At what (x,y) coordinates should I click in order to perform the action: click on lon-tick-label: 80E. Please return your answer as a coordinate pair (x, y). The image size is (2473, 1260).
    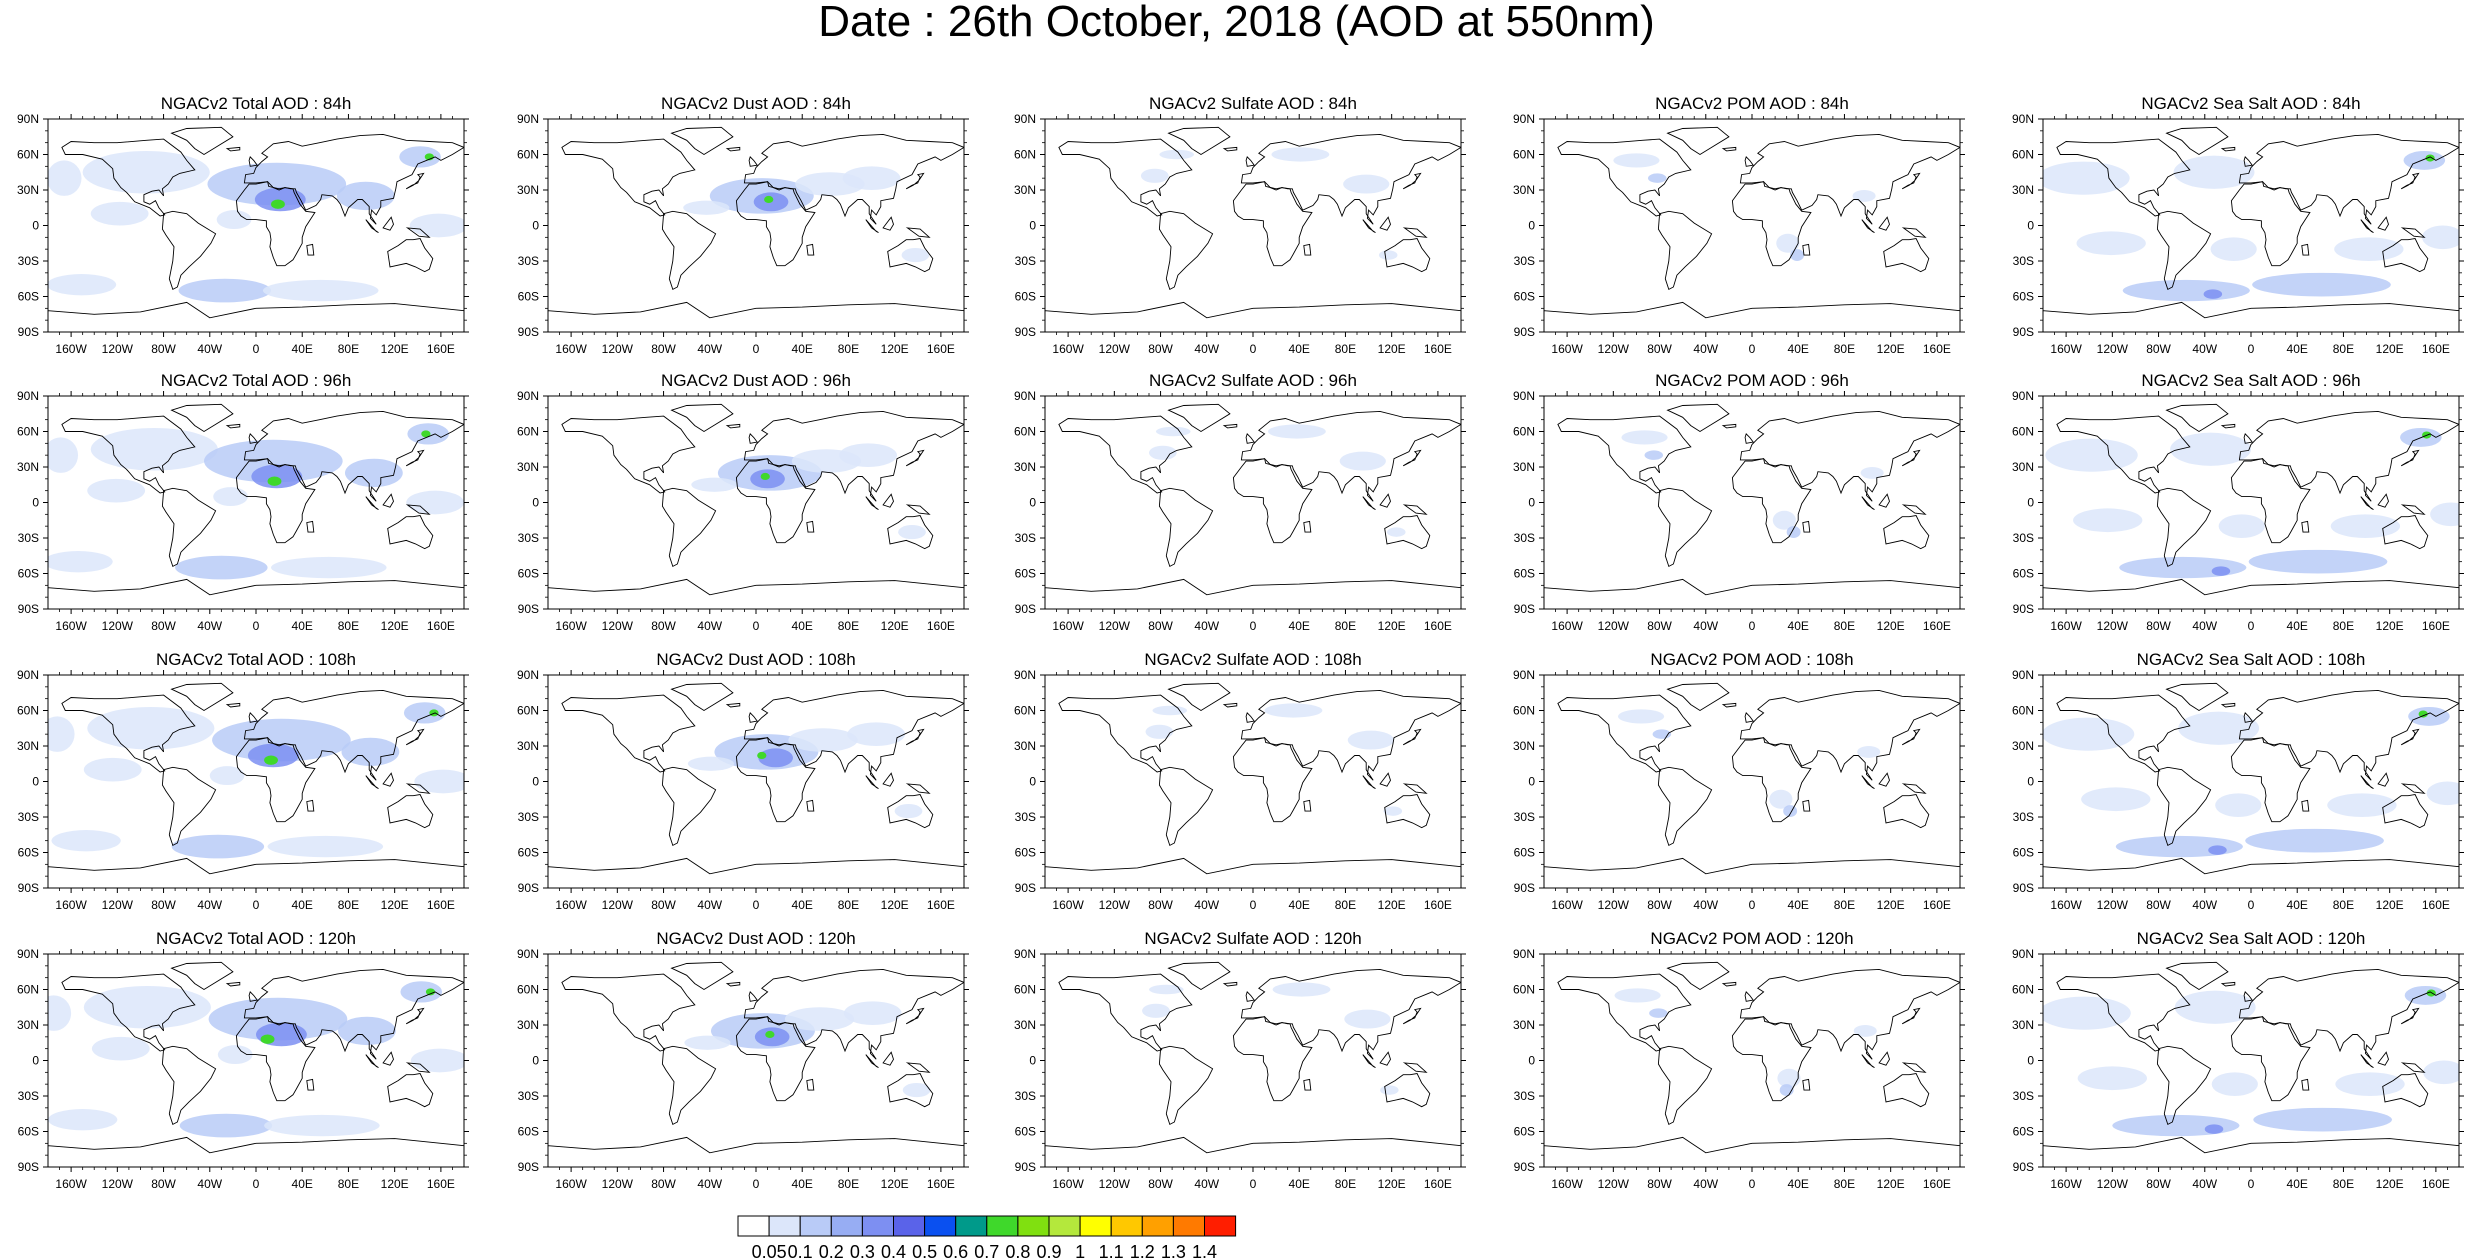
    Looking at the image, I should click on (348, 1184).